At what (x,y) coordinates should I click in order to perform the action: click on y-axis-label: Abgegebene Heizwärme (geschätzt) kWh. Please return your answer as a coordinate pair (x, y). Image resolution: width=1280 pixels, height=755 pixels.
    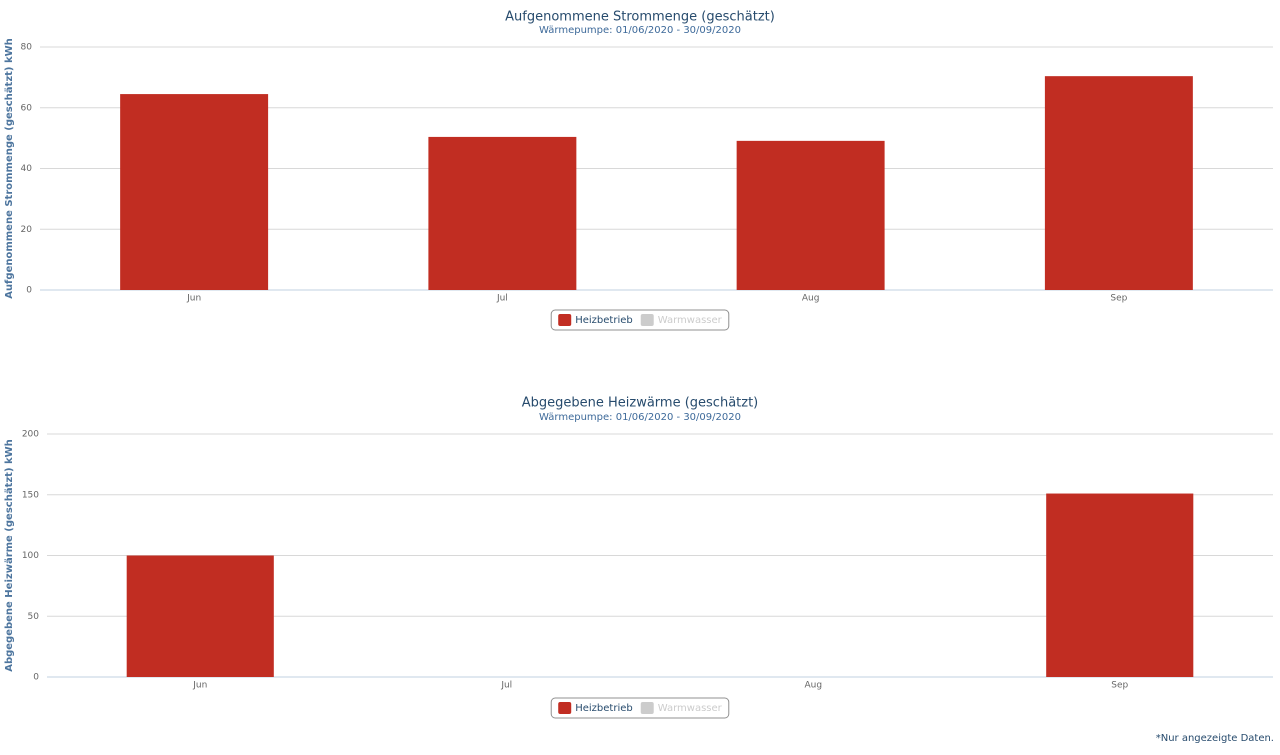
    Looking at the image, I should click on (9, 555).